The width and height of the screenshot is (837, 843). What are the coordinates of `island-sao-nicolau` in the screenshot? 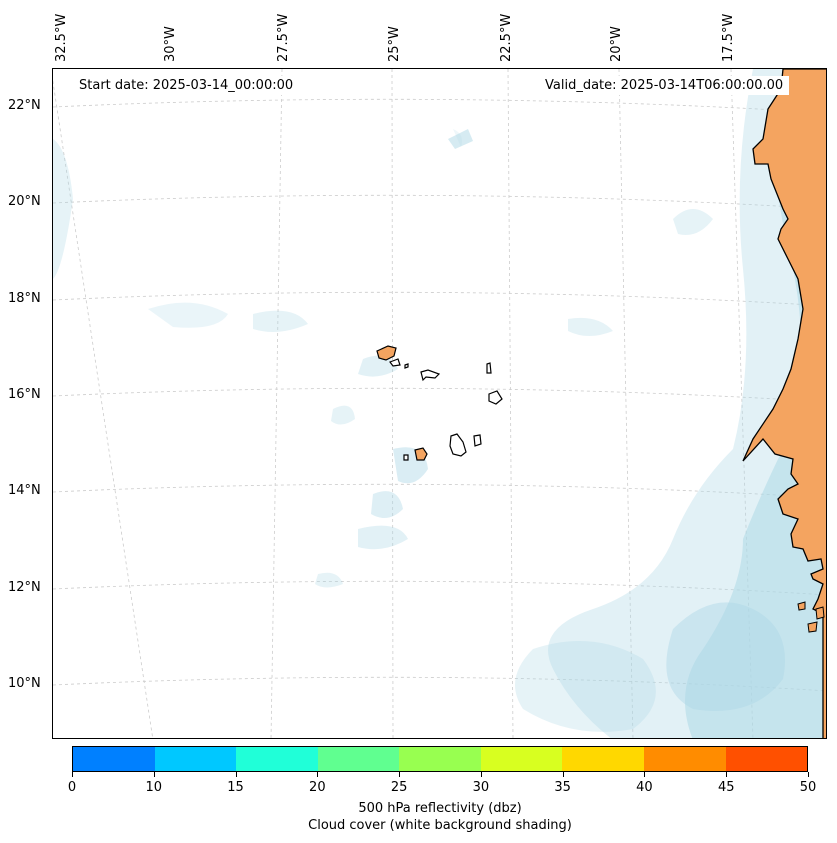 It's located at (430, 375).